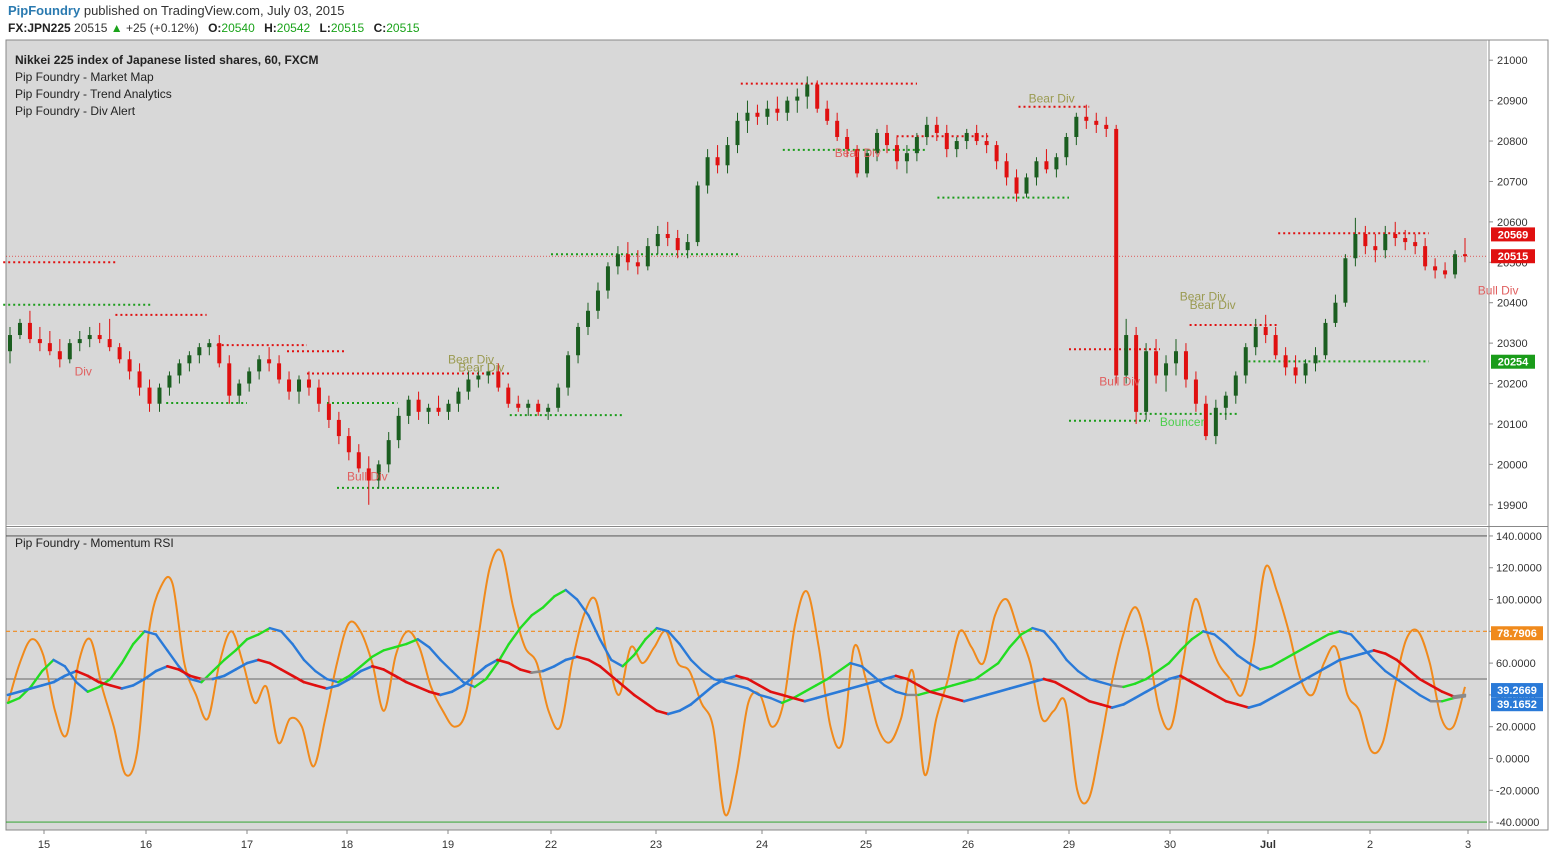 The width and height of the screenshot is (1556, 863). I want to click on price-label-text: 20569, so click(1513, 235).